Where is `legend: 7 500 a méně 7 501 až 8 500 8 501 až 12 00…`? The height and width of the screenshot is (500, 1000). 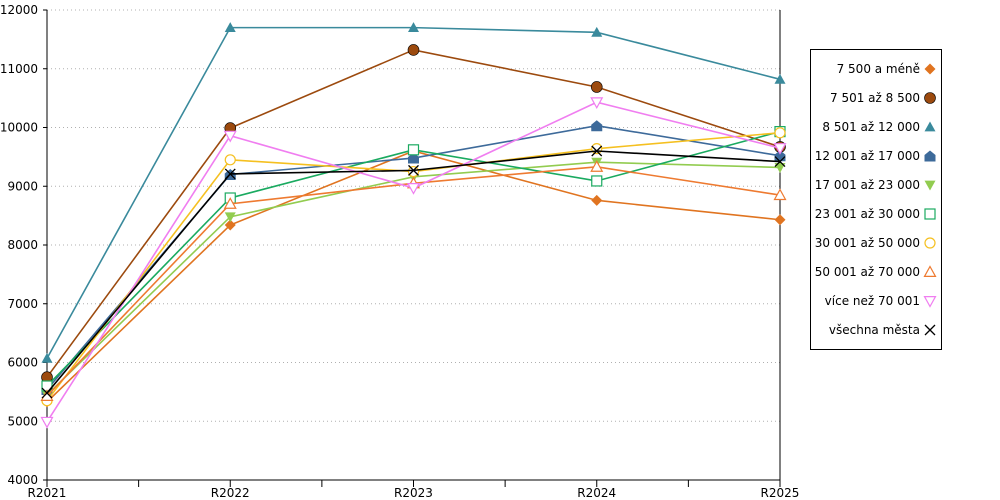 legend: 7 500 a méně 7 501 až 8 500 8 501 až 12 00… is located at coordinates (876, 199).